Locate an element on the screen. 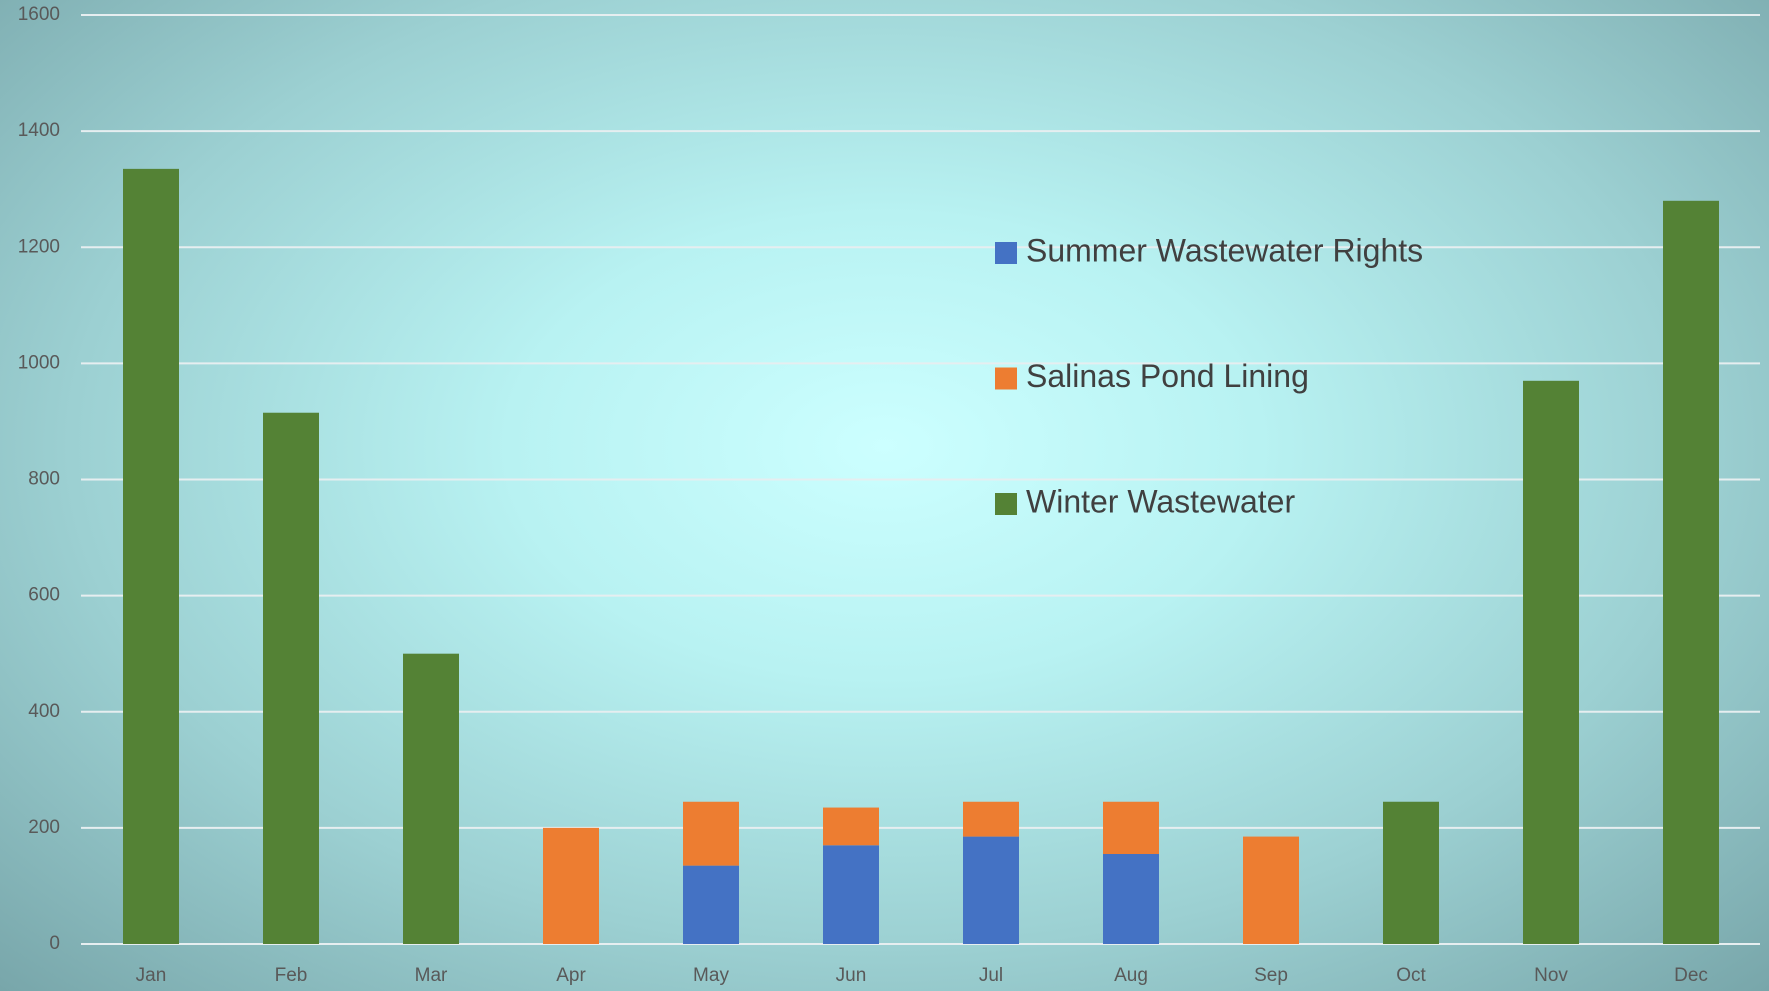 The width and height of the screenshot is (1769, 991). y-tick-label: 1400 is located at coordinates (39, 130).